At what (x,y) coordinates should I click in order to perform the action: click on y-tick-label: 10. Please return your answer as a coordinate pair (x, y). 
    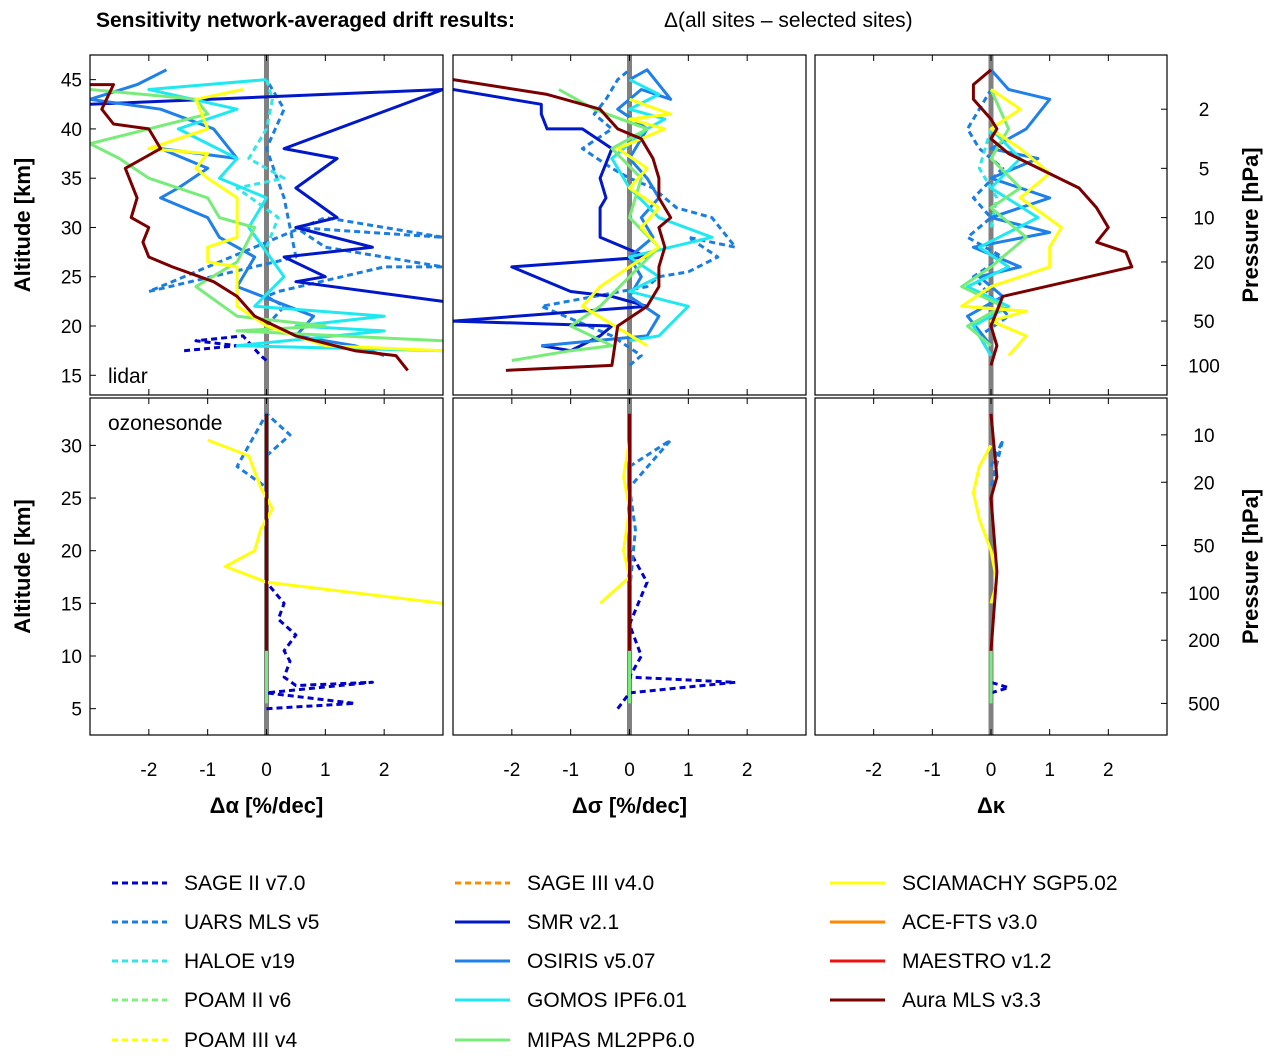
    Looking at the image, I should click on (71, 657).